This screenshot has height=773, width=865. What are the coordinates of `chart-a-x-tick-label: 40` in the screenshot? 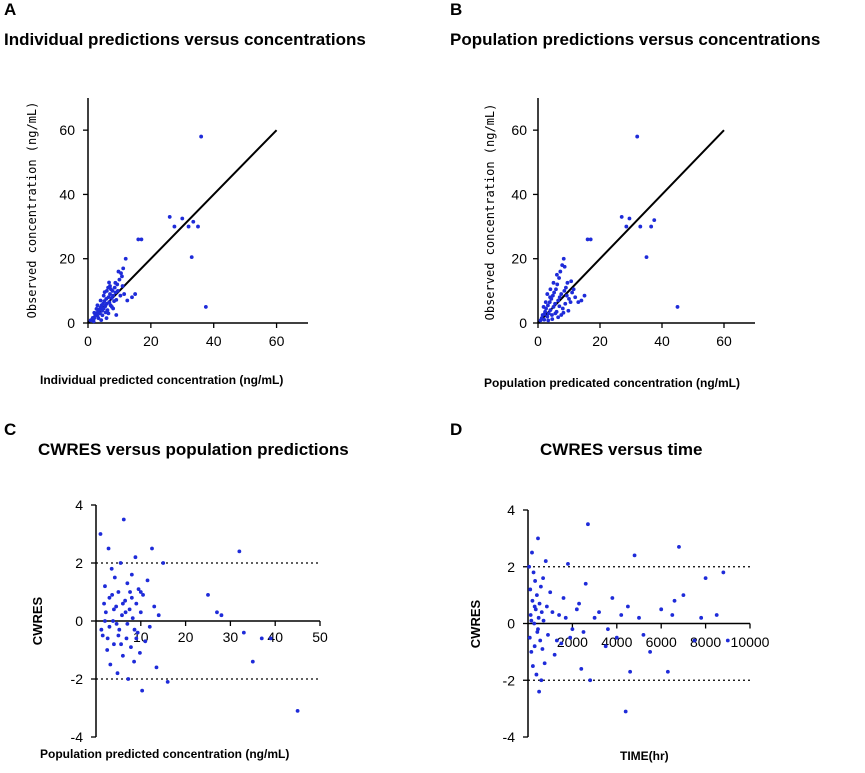 It's located at (214, 341).